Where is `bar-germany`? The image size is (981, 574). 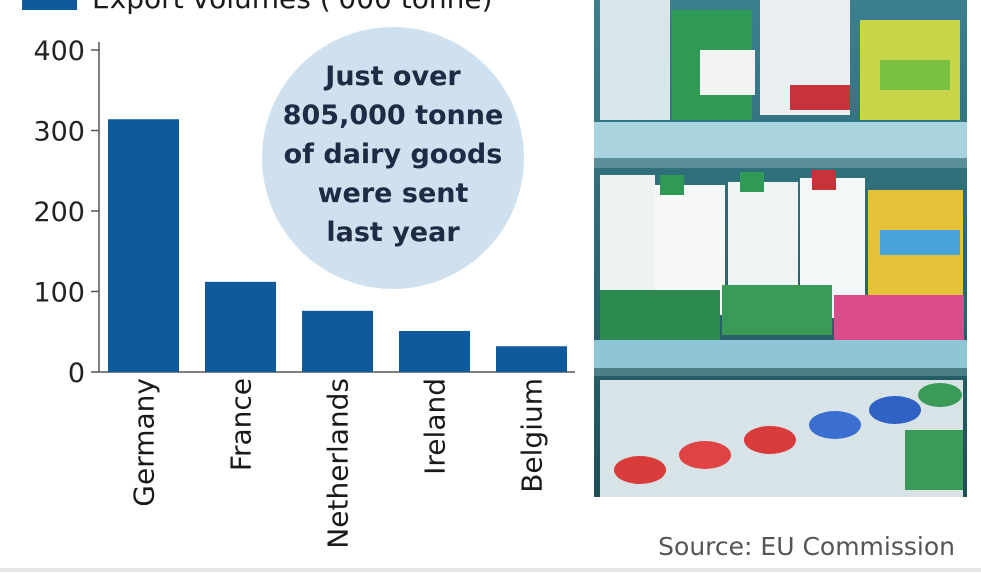
bar-germany is located at coordinates (143, 245).